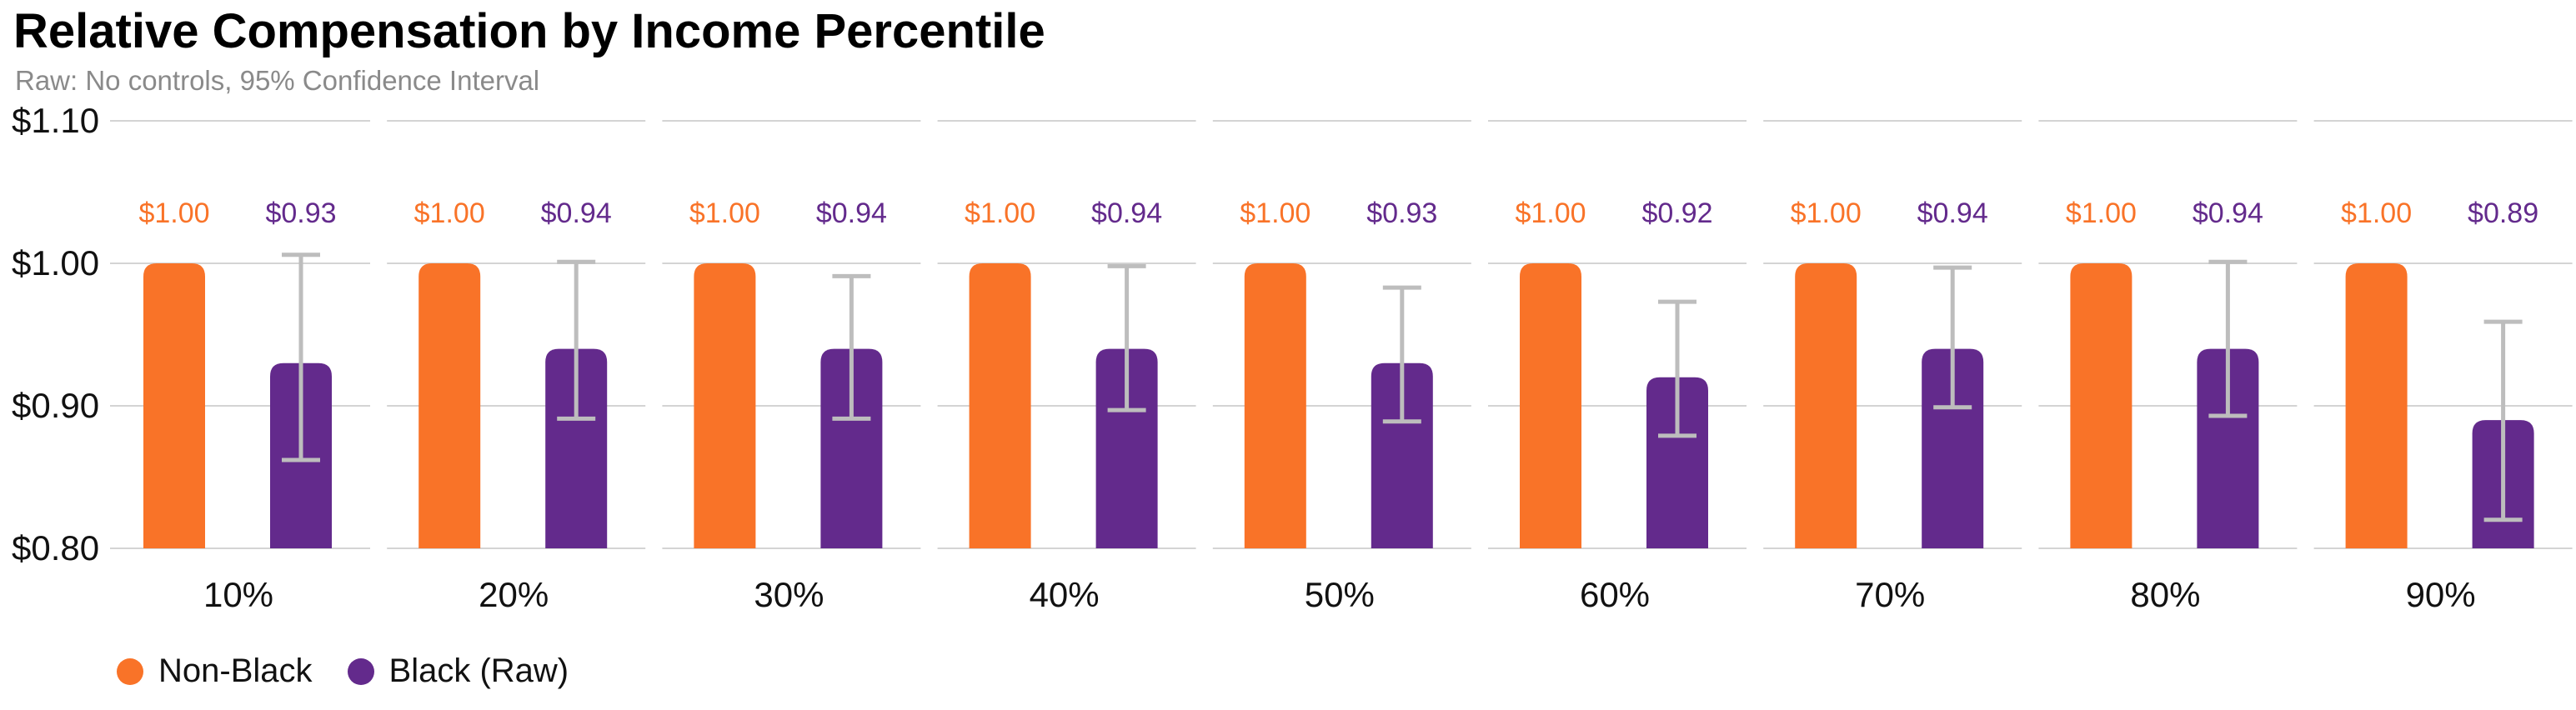 This screenshot has height=710, width=2576. I want to click on x-tick-label: 70%, so click(1890, 594).